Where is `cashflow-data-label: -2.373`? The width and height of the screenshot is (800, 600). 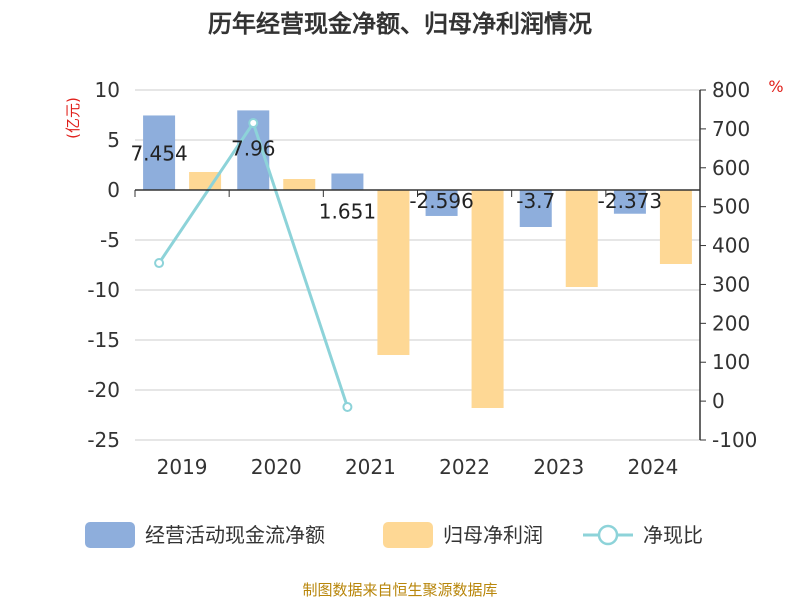 cashflow-data-label: -2.373 is located at coordinates (630, 201).